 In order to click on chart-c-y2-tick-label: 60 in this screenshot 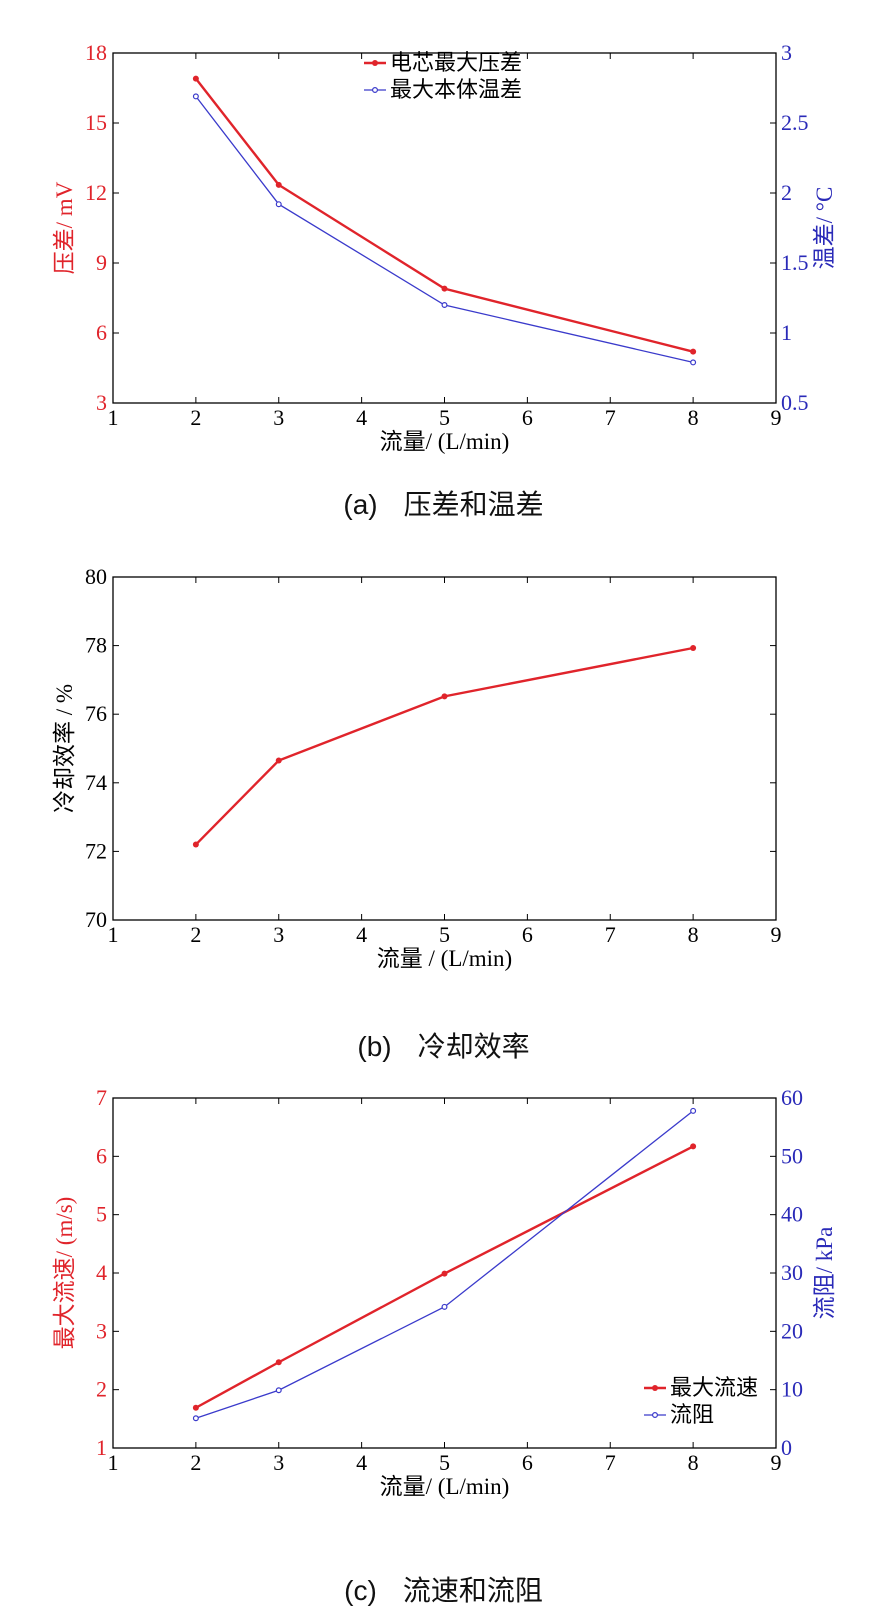, I will do `click(792, 1097)`.